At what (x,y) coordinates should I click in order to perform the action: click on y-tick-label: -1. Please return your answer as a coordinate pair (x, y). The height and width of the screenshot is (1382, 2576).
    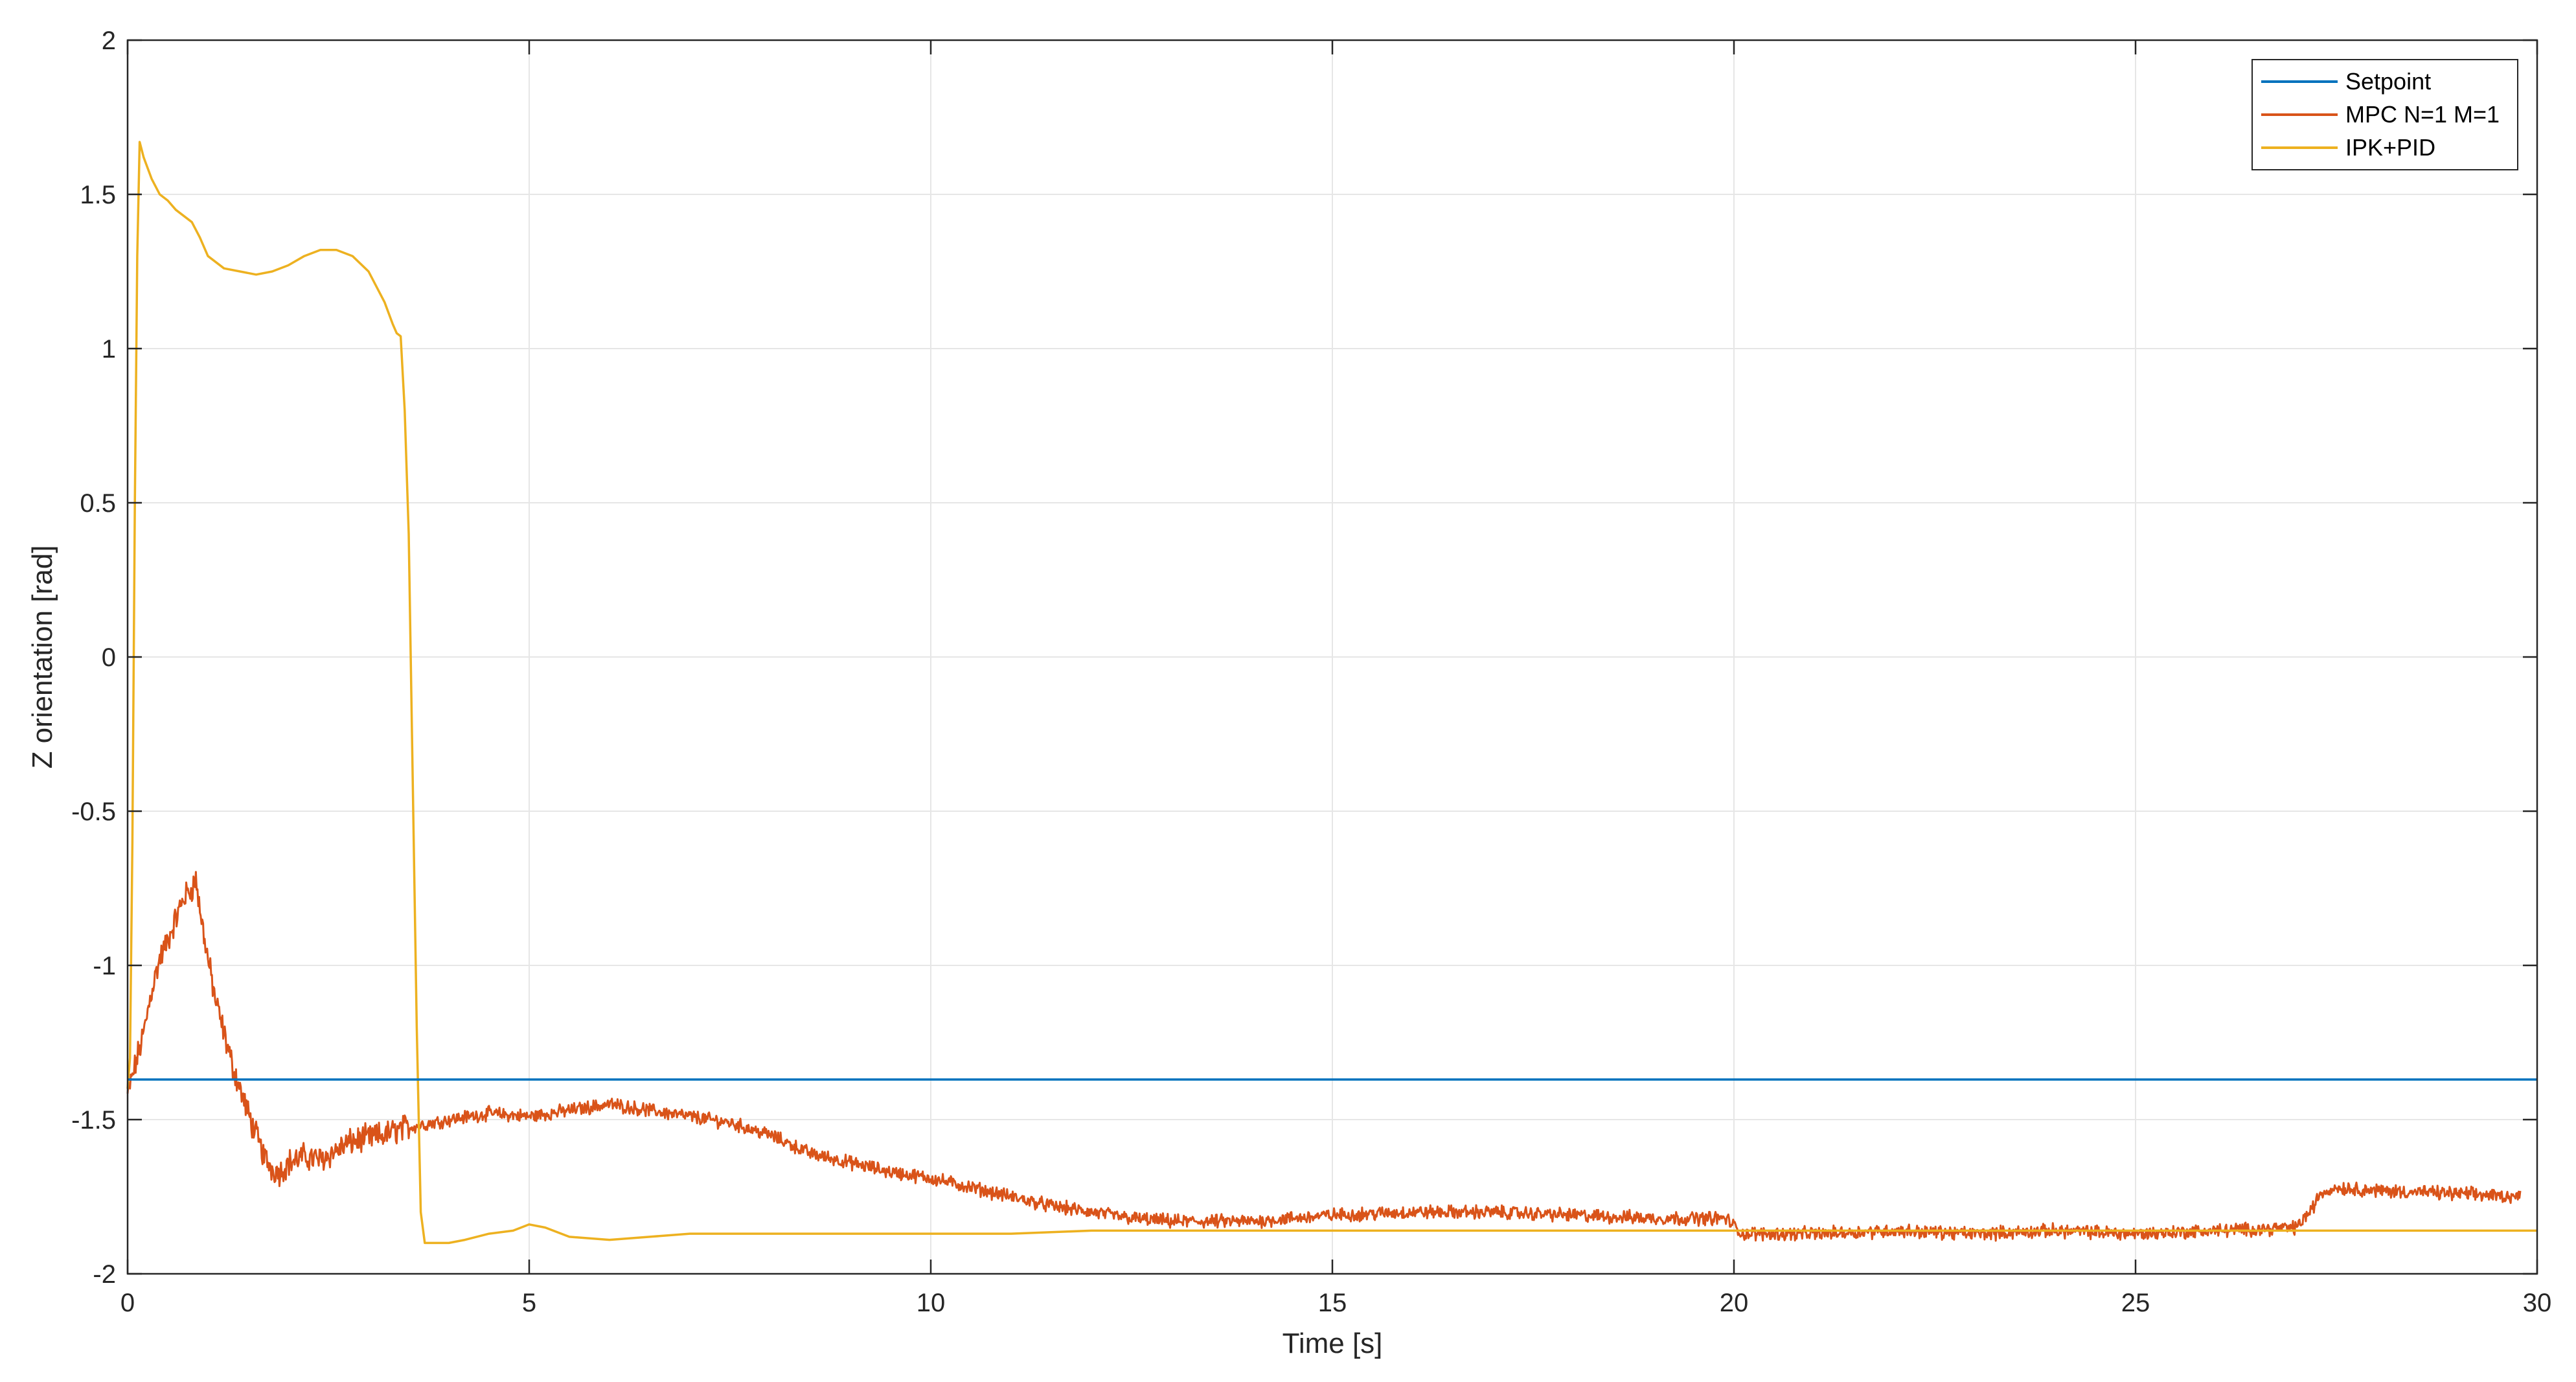
    Looking at the image, I should click on (105, 966).